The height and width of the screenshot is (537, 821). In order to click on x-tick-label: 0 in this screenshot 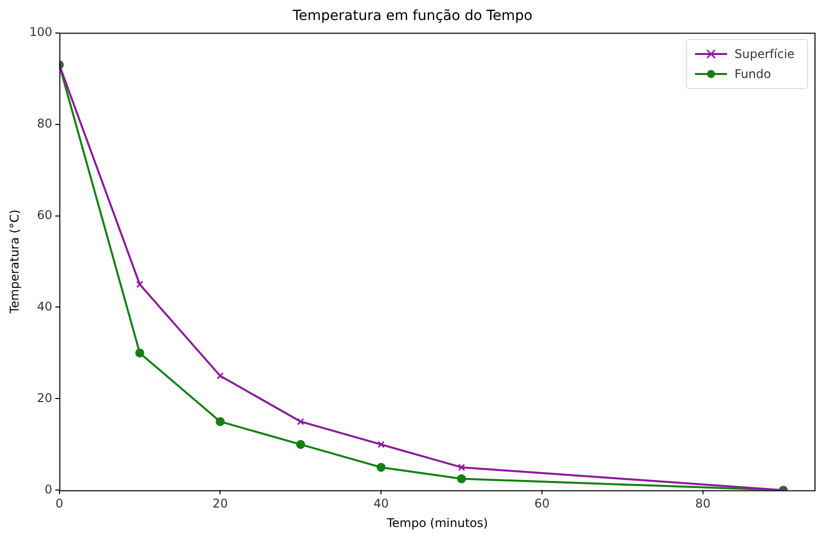, I will do `click(59, 503)`.